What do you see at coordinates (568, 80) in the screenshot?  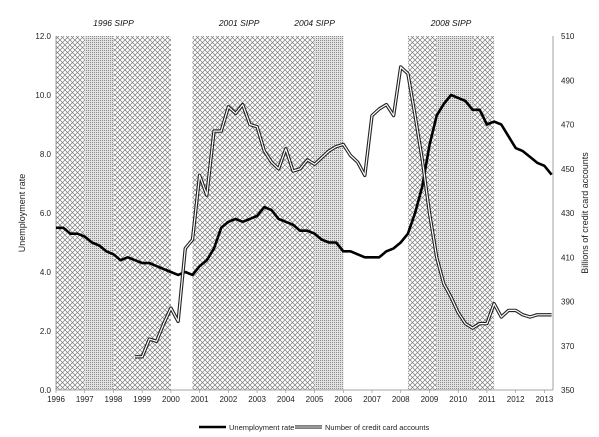 I see `y2-tick-label: 490` at bounding box center [568, 80].